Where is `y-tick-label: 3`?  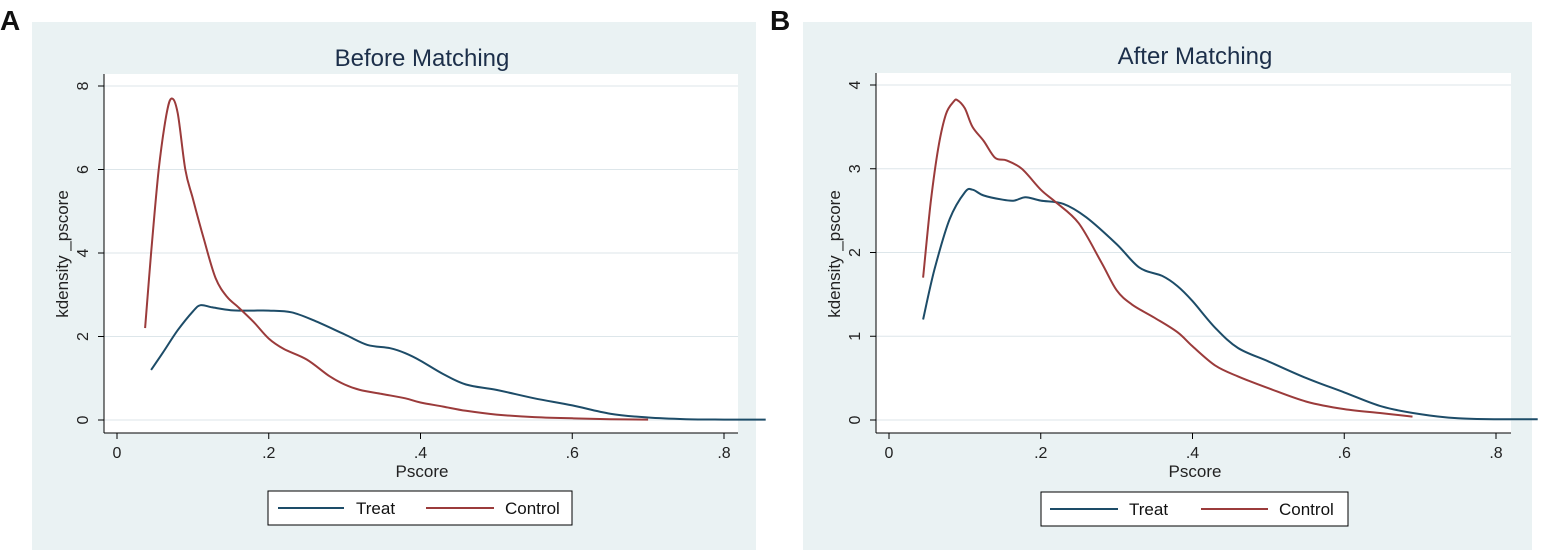 y-tick-label: 3 is located at coordinates (855, 168).